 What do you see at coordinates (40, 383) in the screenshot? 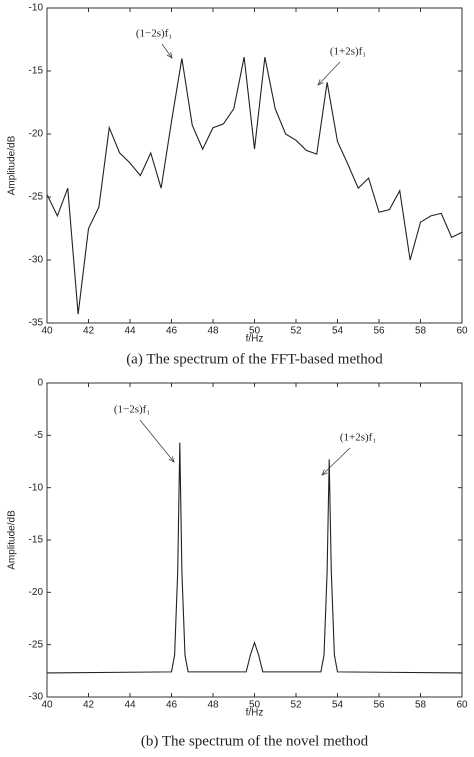
I see `y-tick-label: 0` at bounding box center [40, 383].